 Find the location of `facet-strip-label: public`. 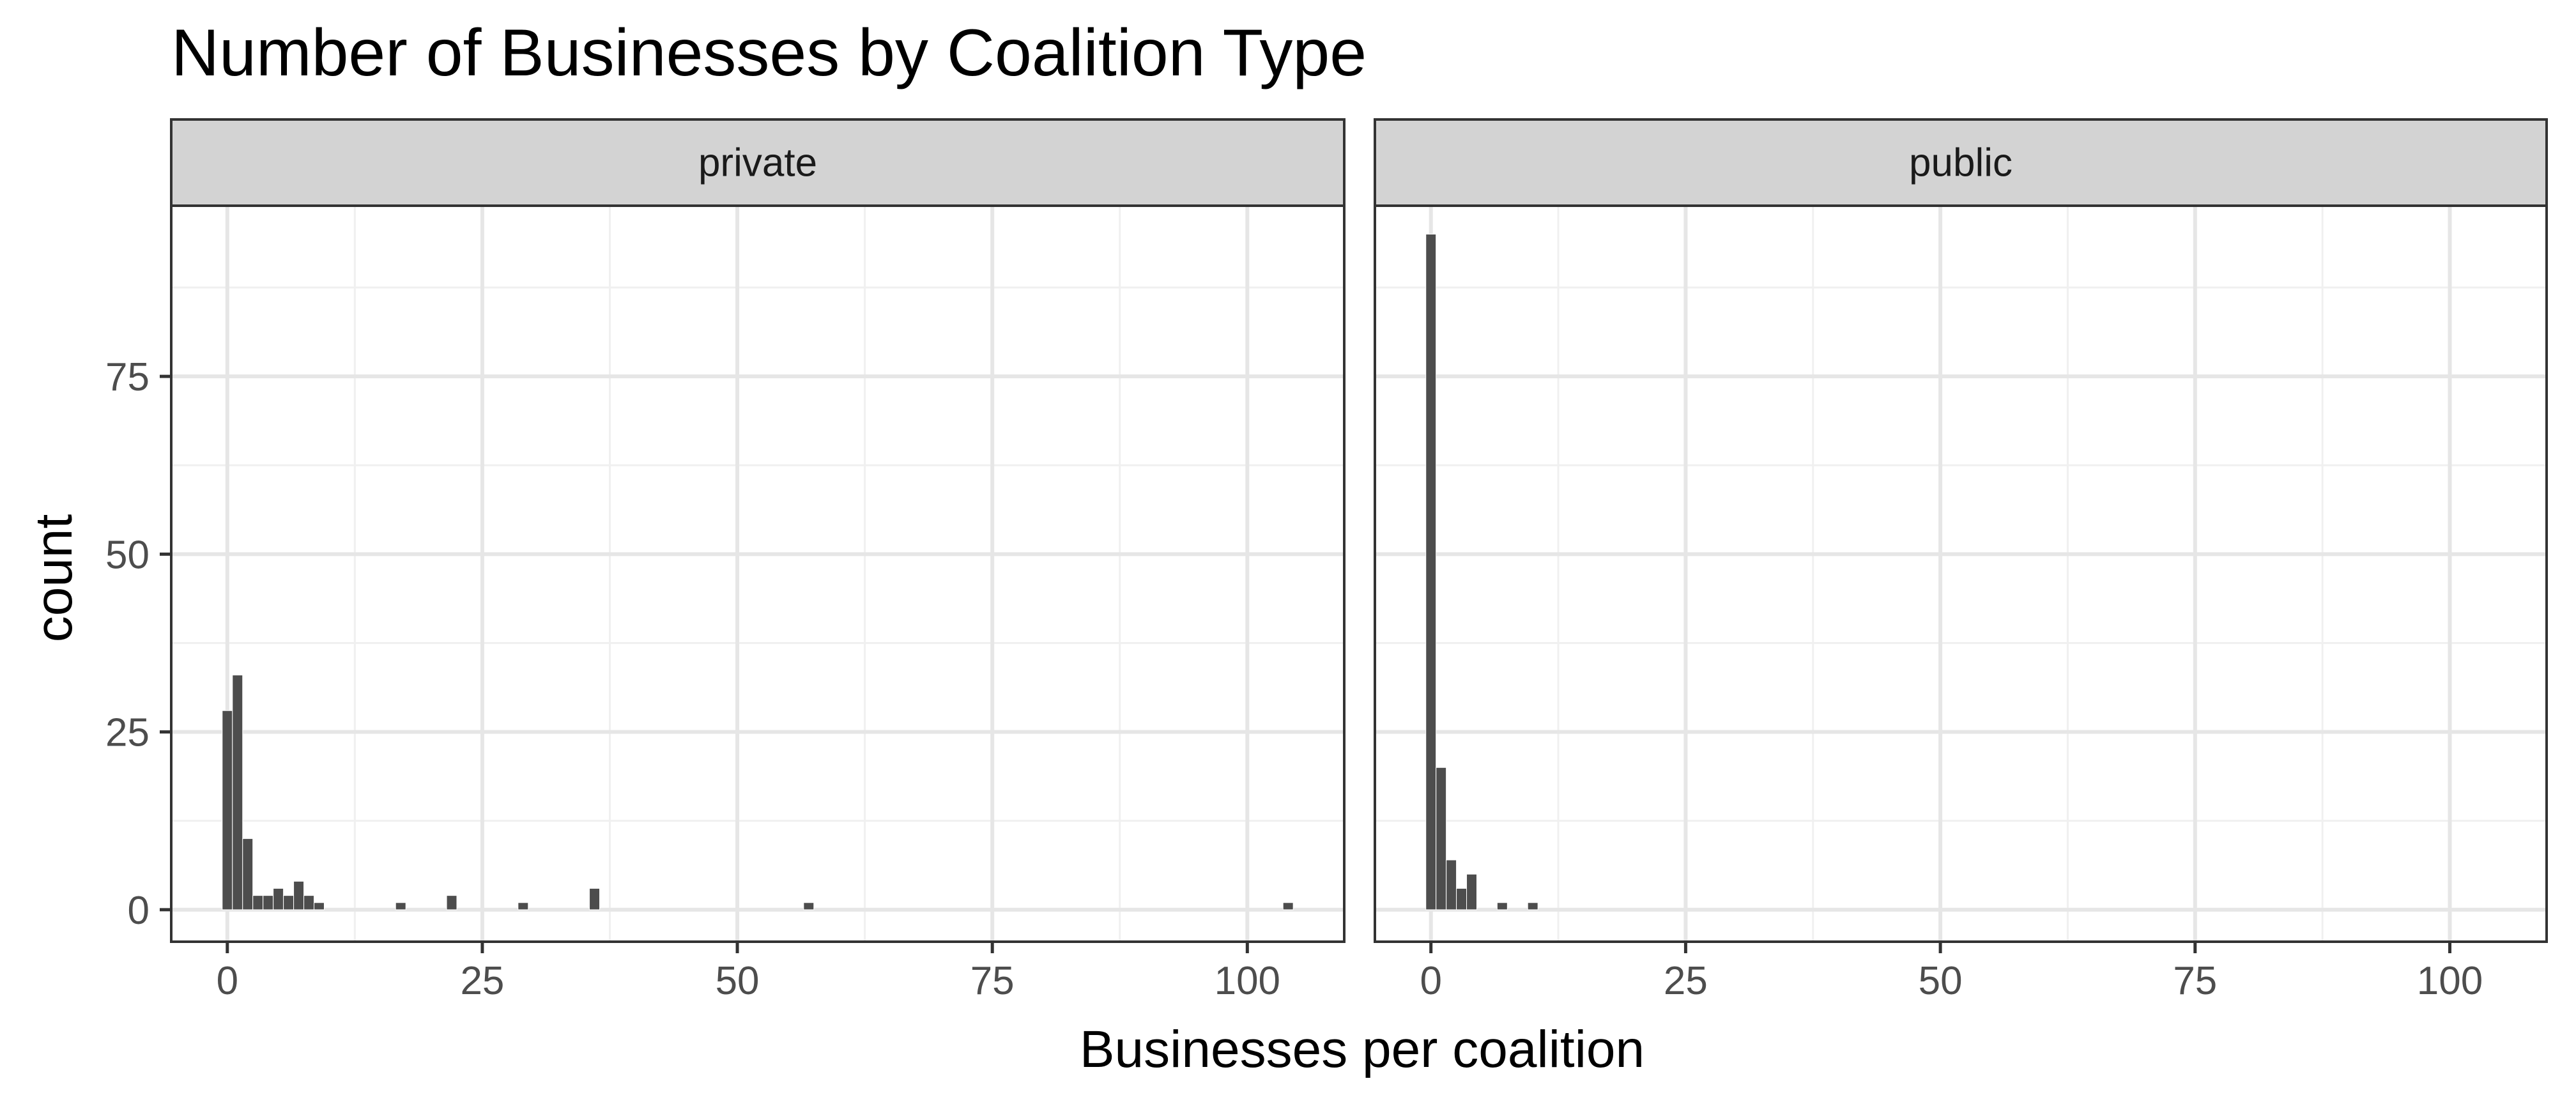

facet-strip-label: public is located at coordinates (1960, 163).